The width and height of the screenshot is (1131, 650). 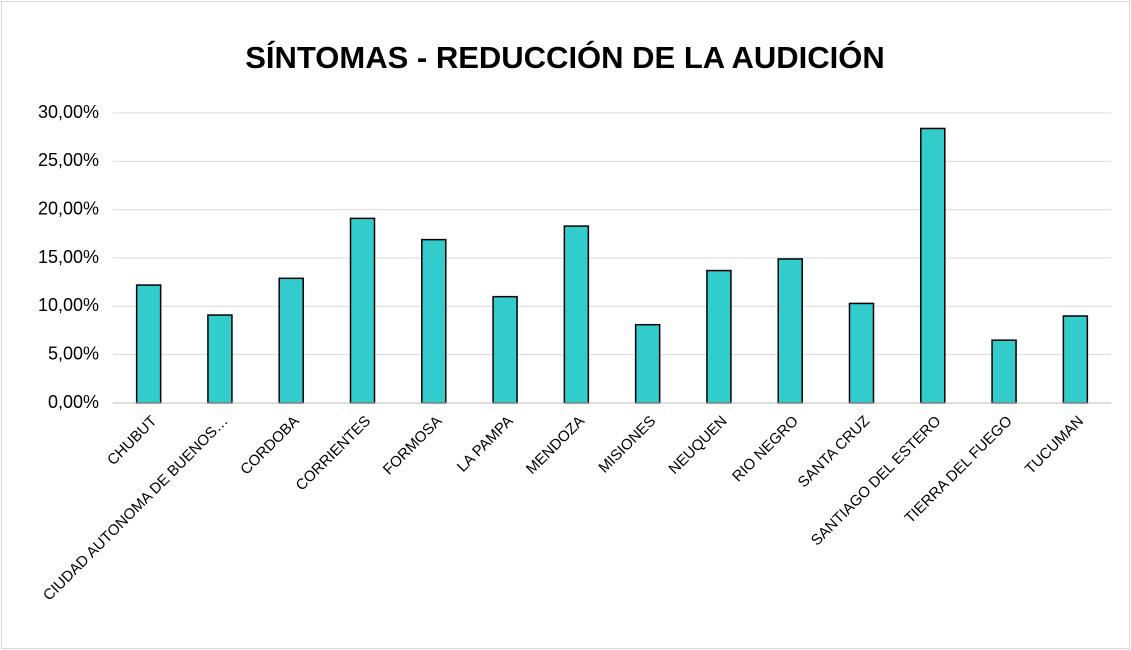 I want to click on y-tick-label: 10,00%, so click(x=68, y=305).